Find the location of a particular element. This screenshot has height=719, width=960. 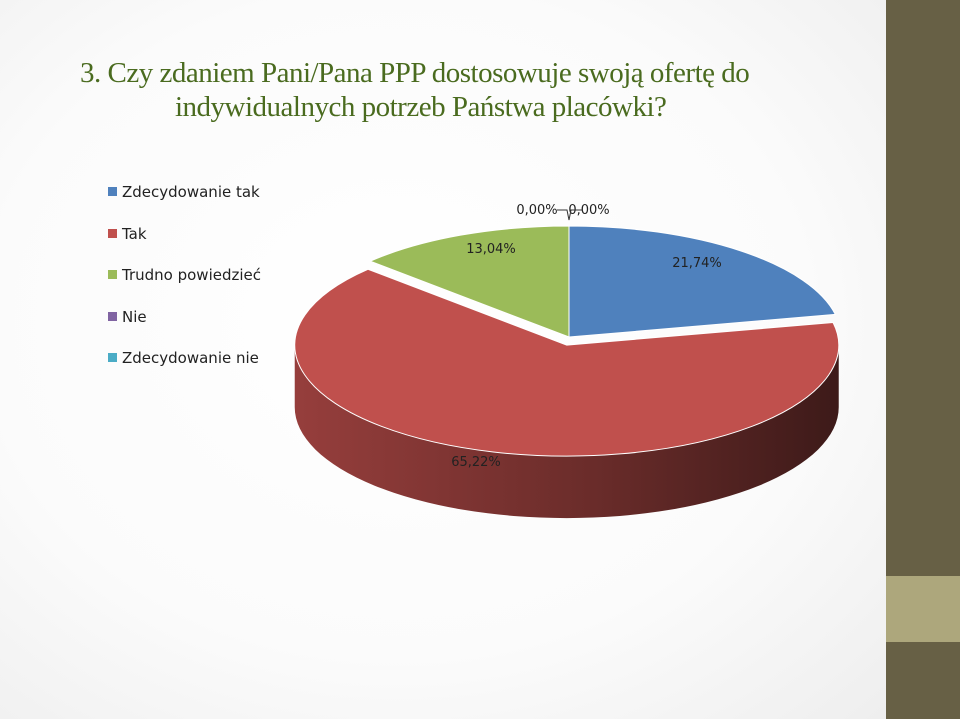

leader-line is located at coordinates (570, 215).